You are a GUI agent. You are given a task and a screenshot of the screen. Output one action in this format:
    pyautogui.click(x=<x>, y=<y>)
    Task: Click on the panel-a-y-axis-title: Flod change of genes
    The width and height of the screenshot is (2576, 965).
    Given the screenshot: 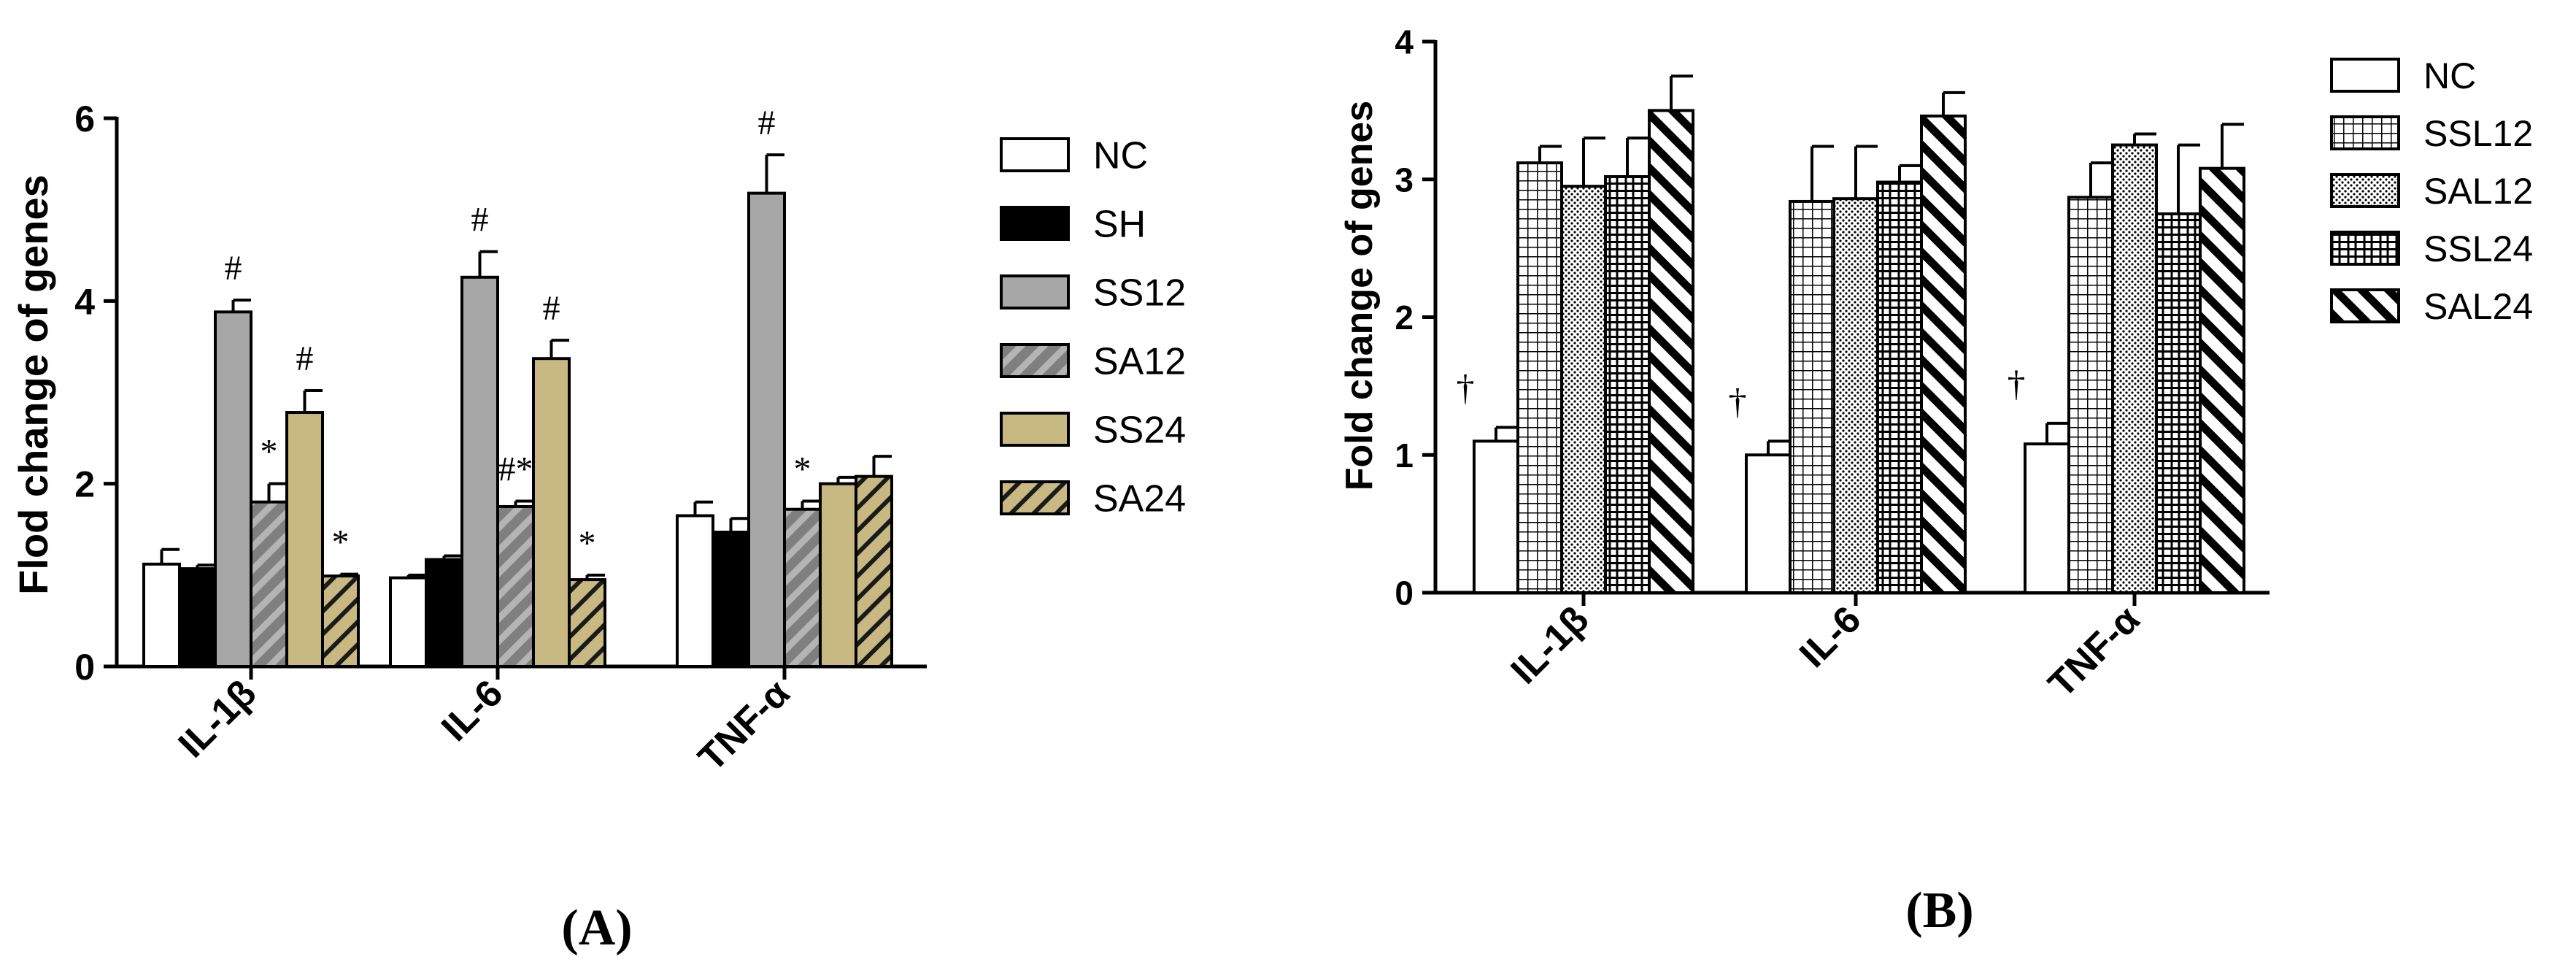 What is the action you would take?
    pyautogui.click(x=33, y=385)
    